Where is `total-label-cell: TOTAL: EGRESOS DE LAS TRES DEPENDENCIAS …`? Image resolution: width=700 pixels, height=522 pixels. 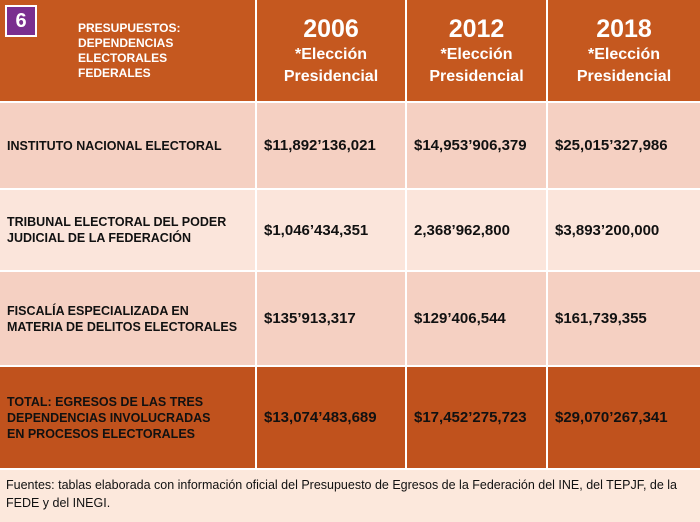
total-label-cell: TOTAL: EGRESOS DE LAS TRES DEPENDENCIAS … is located at coordinates (128, 418).